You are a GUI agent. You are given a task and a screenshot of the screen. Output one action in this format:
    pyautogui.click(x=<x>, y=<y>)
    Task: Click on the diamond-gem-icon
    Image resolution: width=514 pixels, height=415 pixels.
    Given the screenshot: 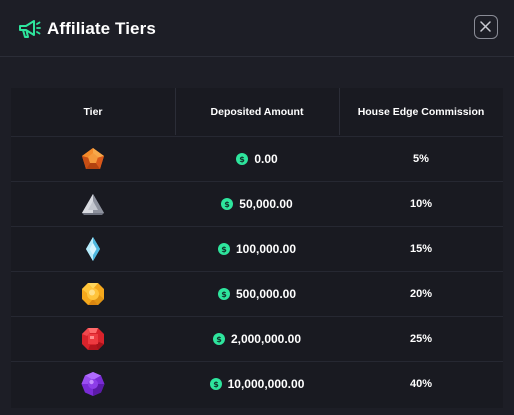 What is the action you would take?
    pyautogui.click(x=93, y=249)
    